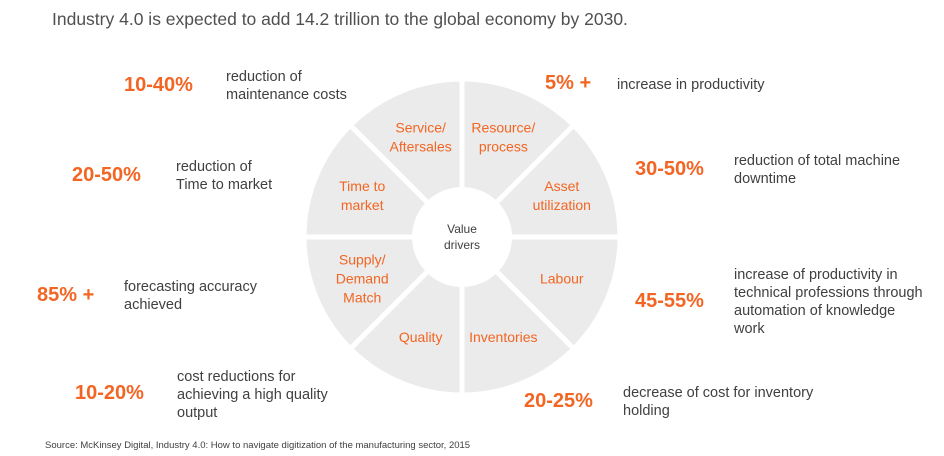 This screenshot has height=456, width=944. What do you see at coordinates (815, 311) in the screenshot?
I see `labour-description-line: automation of knowledge` at bounding box center [815, 311].